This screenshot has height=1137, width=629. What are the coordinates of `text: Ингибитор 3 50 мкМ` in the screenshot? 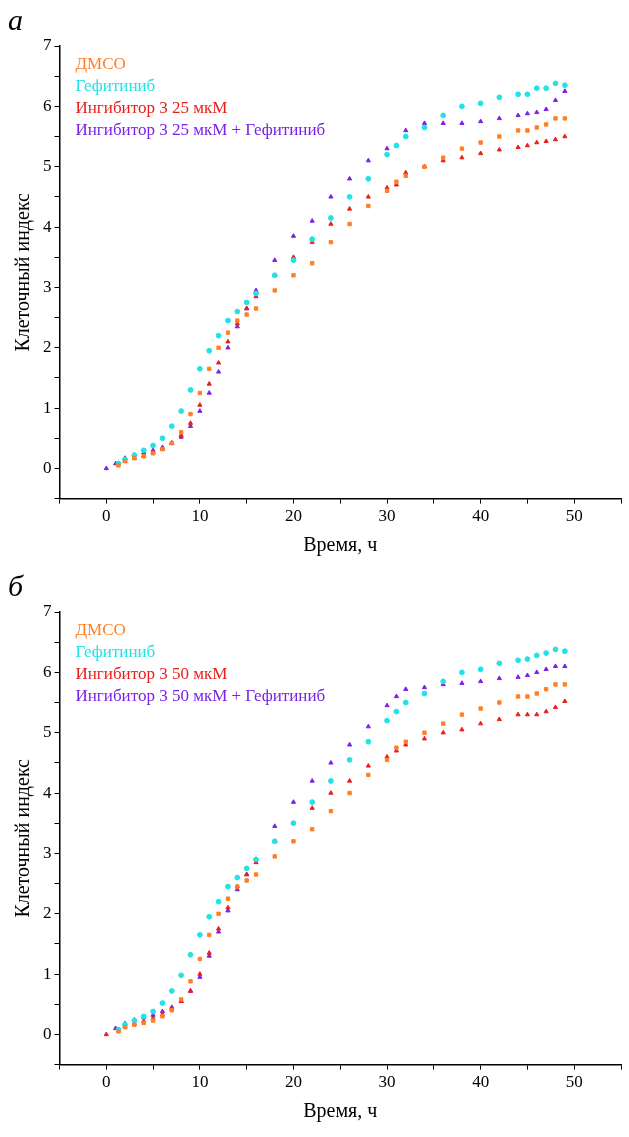 It's located at (151, 673).